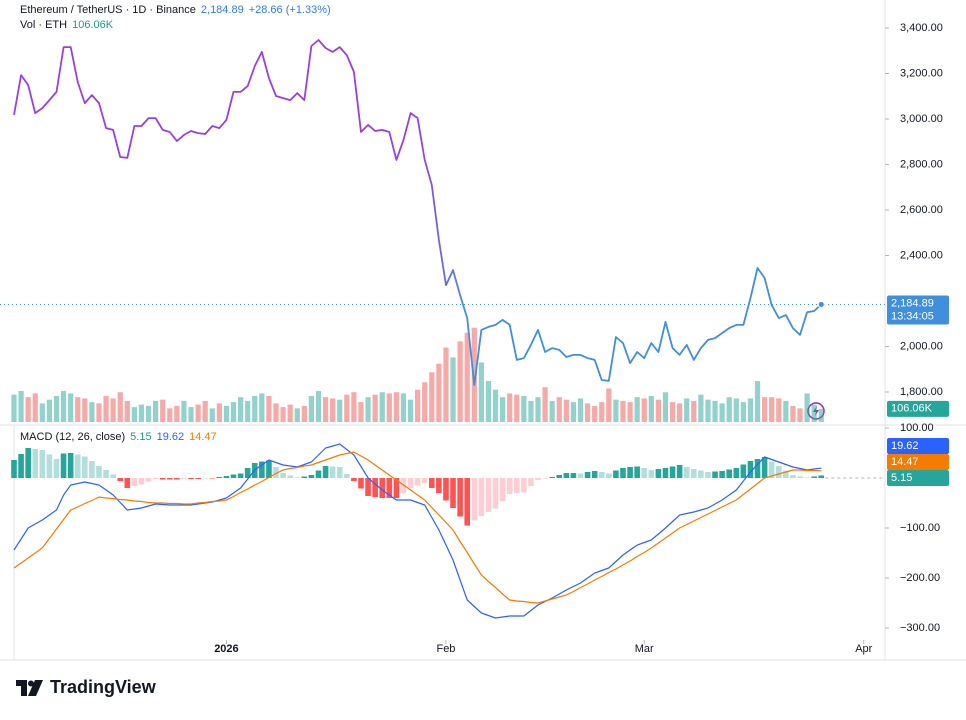 The image size is (966, 720). I want to click on volume-box-label-box, so click(918, 408).